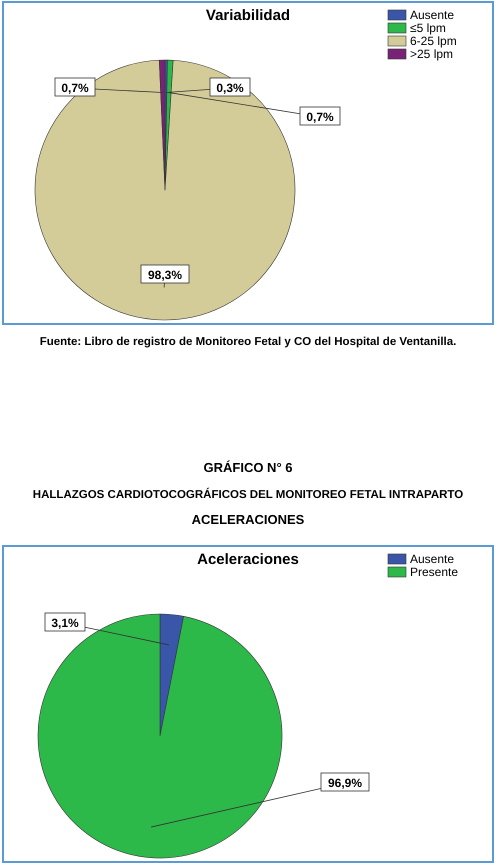 The image size is (497, 865). I want to click on chart-title: Variabilidad, so click(248, 15).